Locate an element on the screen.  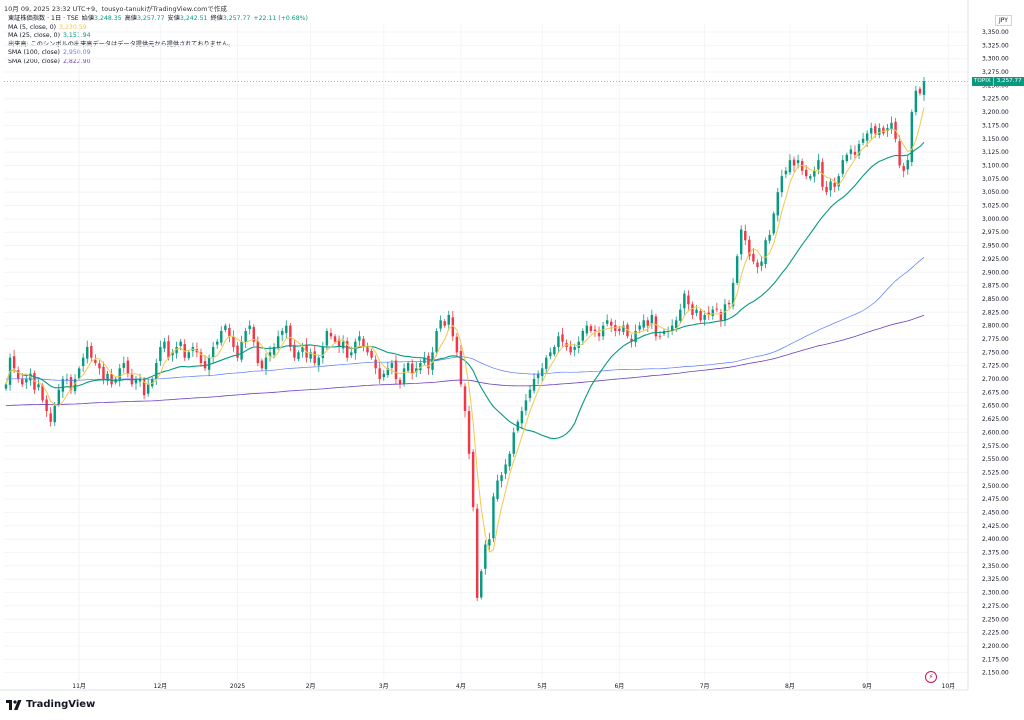
tradingview-logo: TradingView is located at coordinates (50, 704).